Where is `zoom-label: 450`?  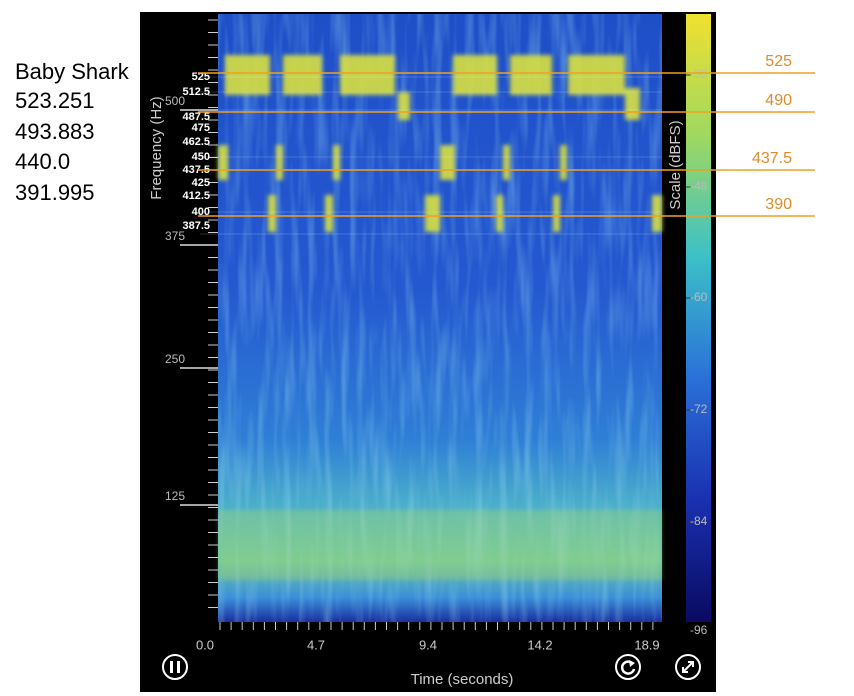
zoom-label: 450 is located at coordinates (201, 157).